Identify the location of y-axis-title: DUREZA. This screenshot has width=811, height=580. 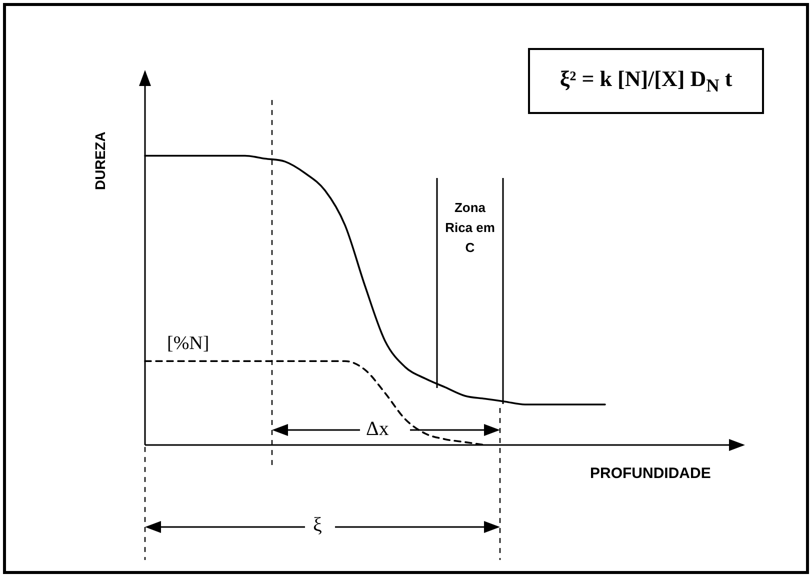
(100, 161).